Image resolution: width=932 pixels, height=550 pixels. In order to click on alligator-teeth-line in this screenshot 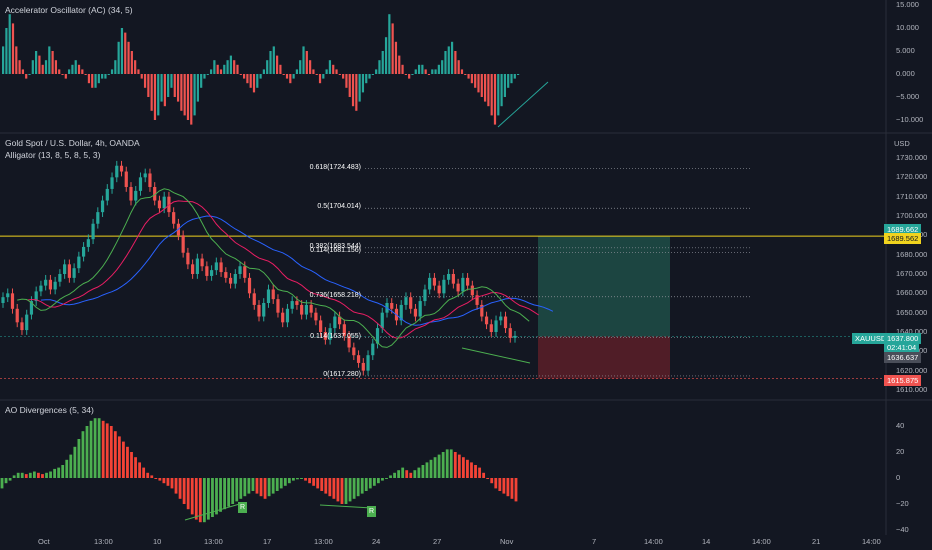, I will do `click(282, 269)`.